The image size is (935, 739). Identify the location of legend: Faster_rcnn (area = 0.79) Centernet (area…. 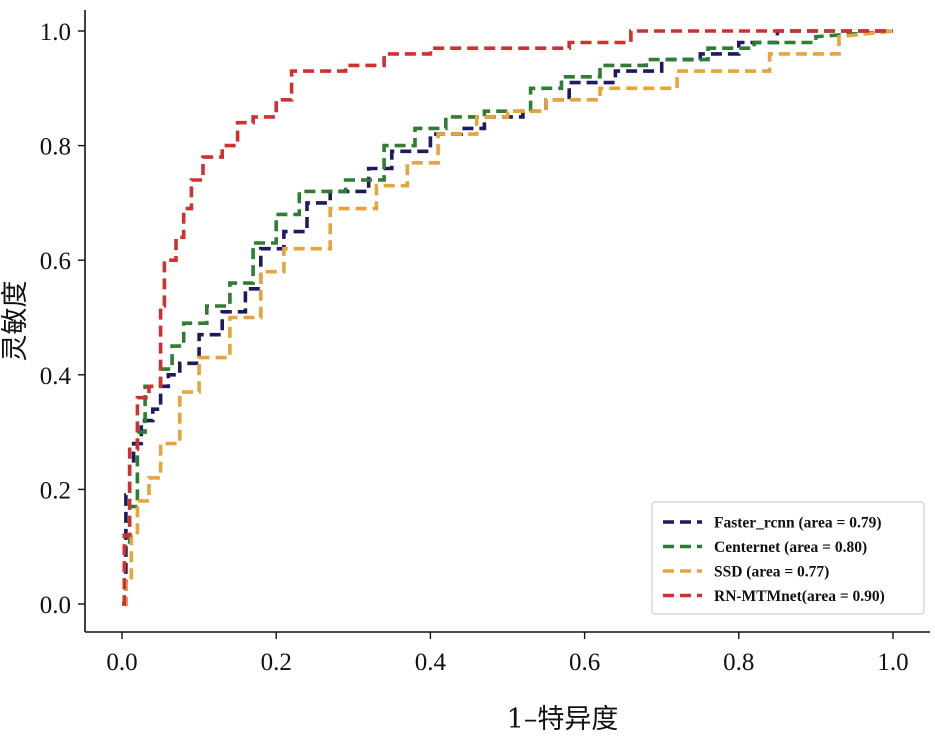
(788, 558).